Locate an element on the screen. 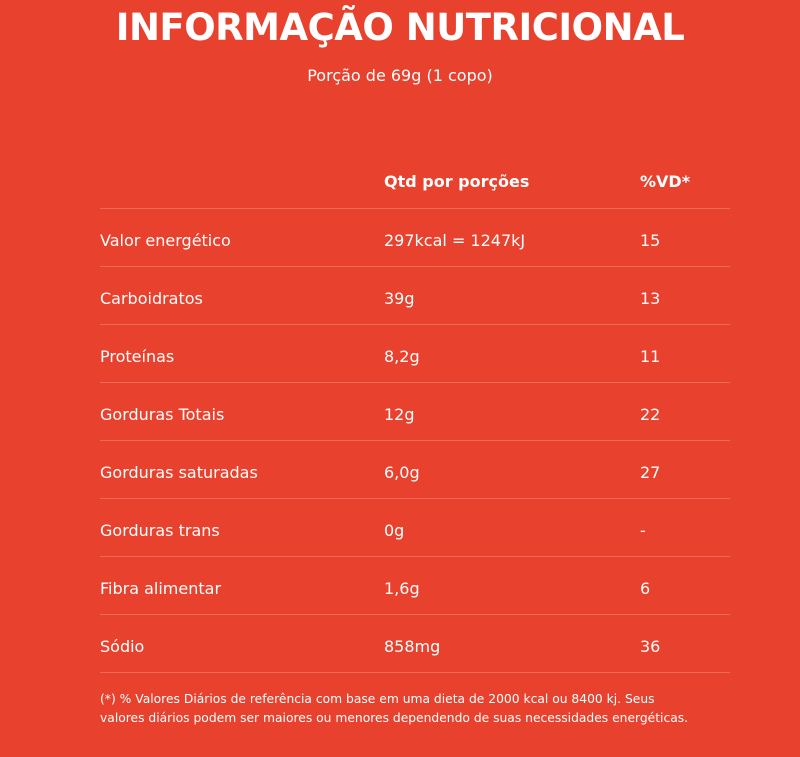  nutrient-quantity: 39g is located at coordinates (399, 298).